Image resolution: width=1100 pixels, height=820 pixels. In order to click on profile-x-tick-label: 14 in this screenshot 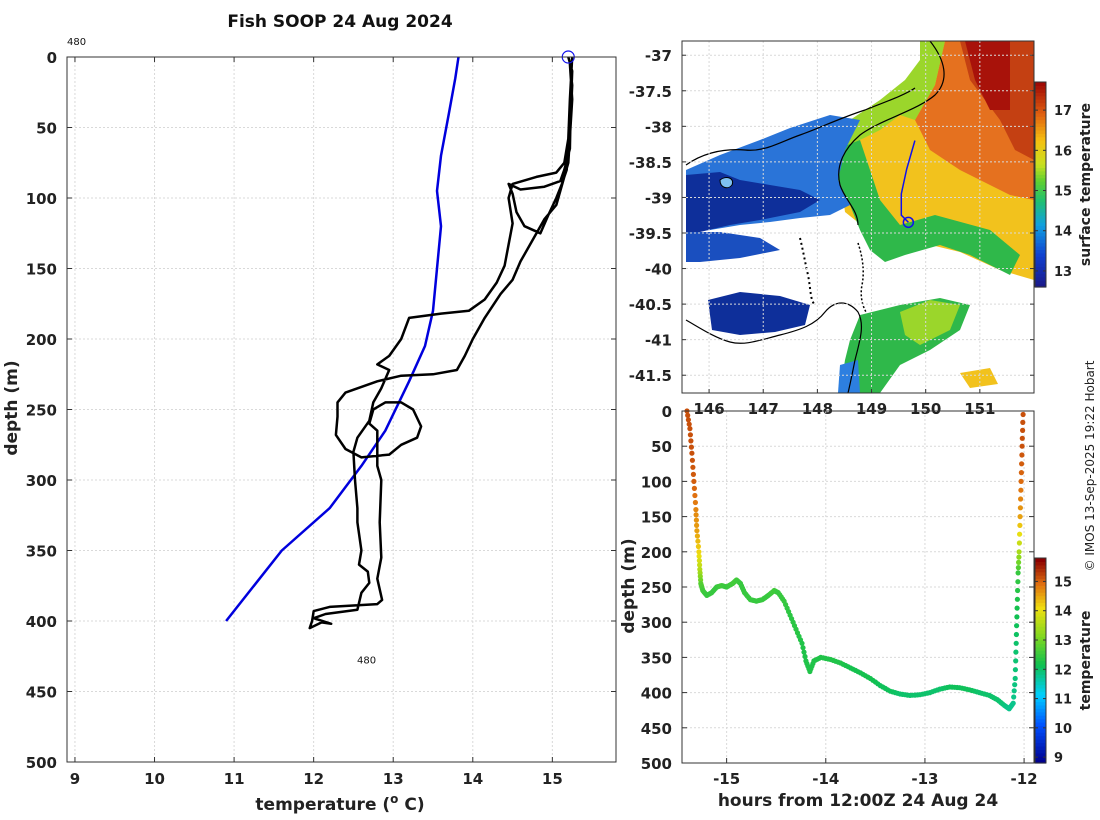, I will do `click(472, 779)`.